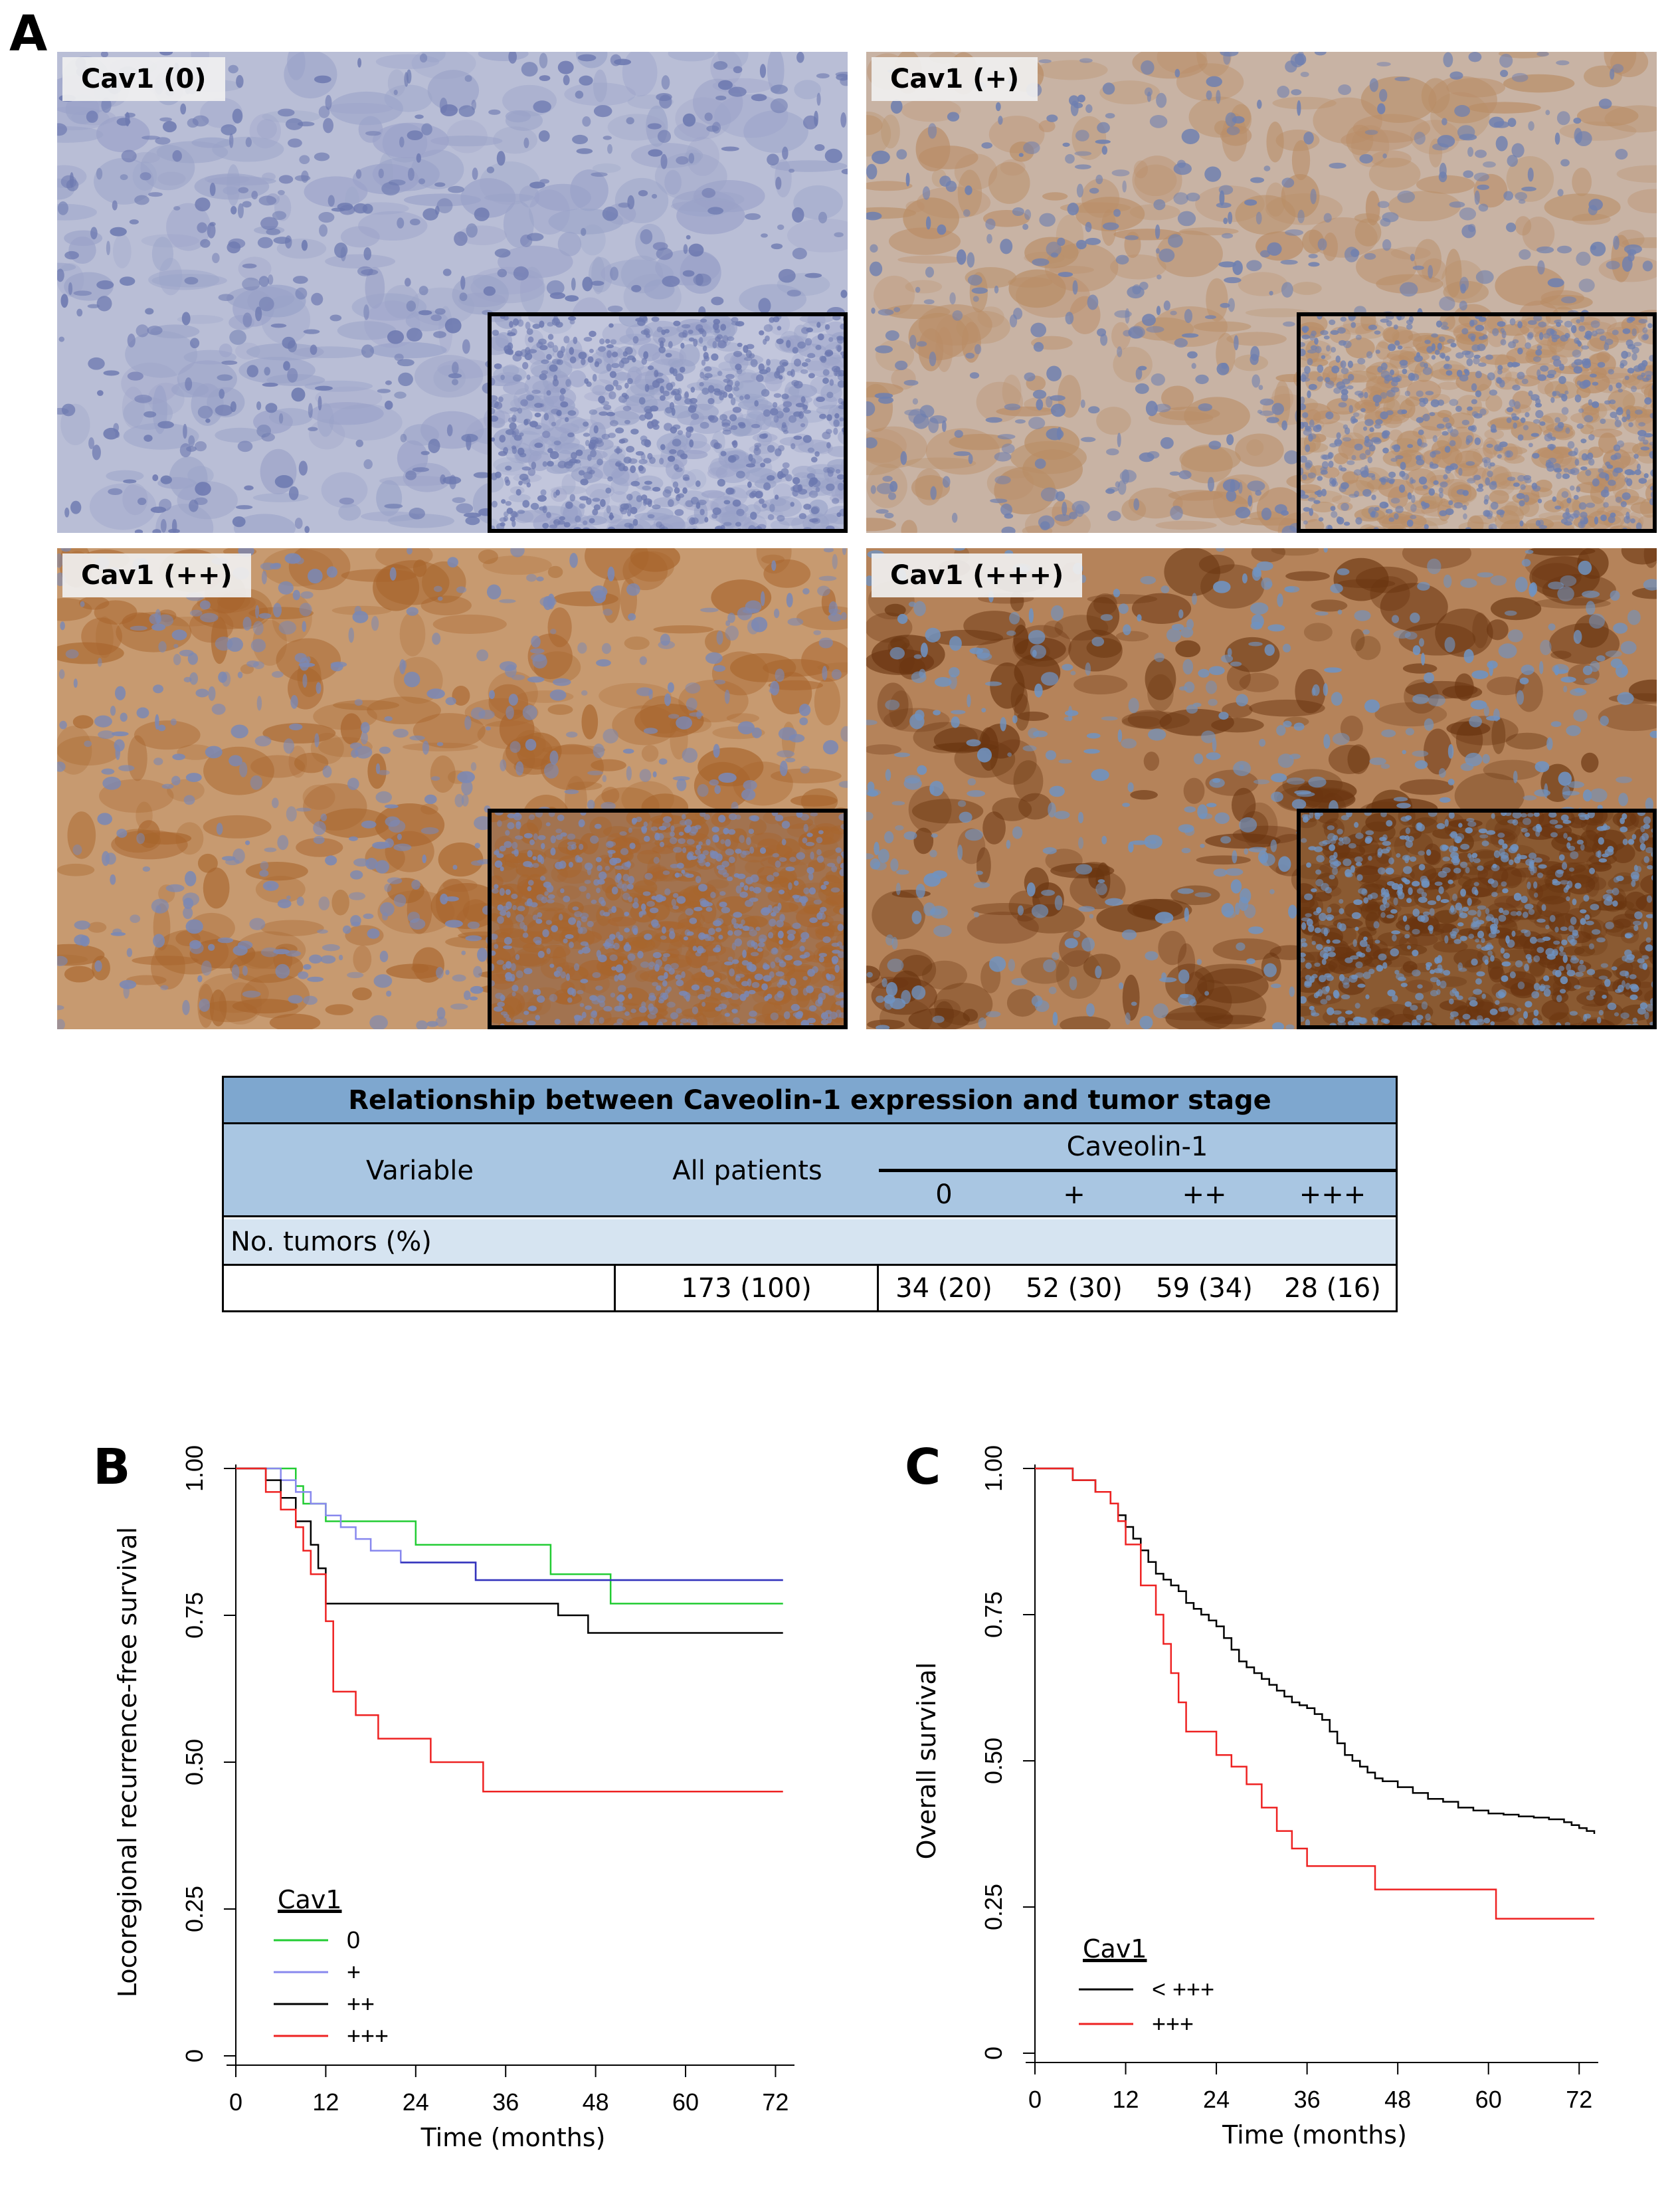 The image size is (1672, 2212). Describe the element at coordinates (1204, 1195) in the screenshot. I see `table-header-level: ++` at that location.